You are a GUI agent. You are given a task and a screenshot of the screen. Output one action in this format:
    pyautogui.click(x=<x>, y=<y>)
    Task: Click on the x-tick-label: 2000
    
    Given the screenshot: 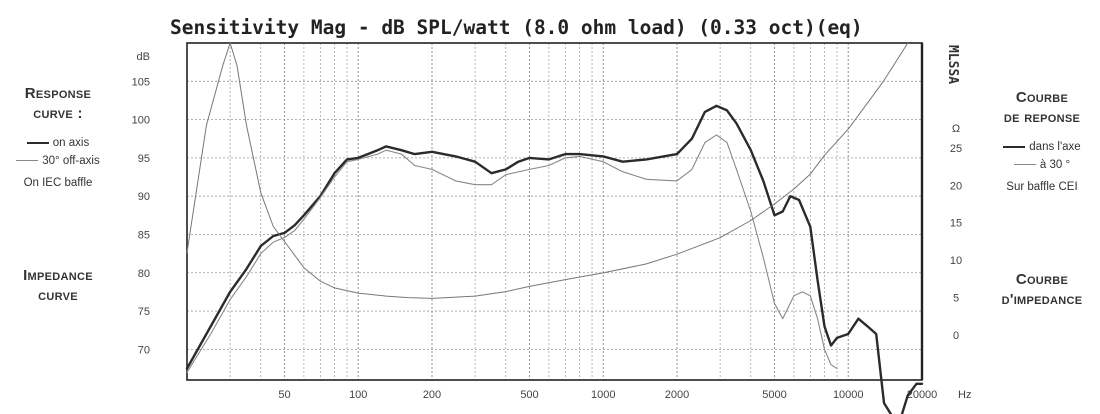 What is the action you would take?
    pyautogui.click(x=677, y=395)
    